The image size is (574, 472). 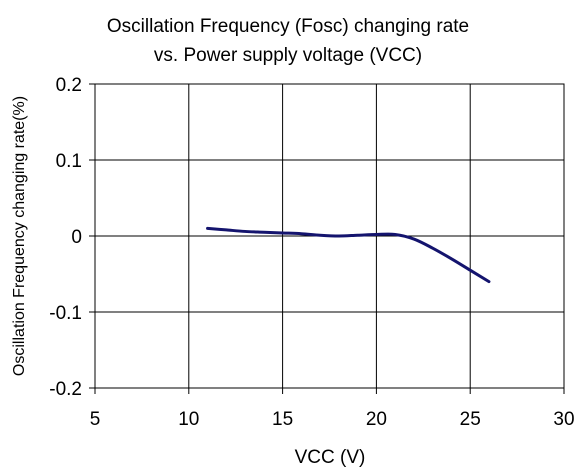 I want to click on x-tick-label: 15, so click(x=282, y=419).